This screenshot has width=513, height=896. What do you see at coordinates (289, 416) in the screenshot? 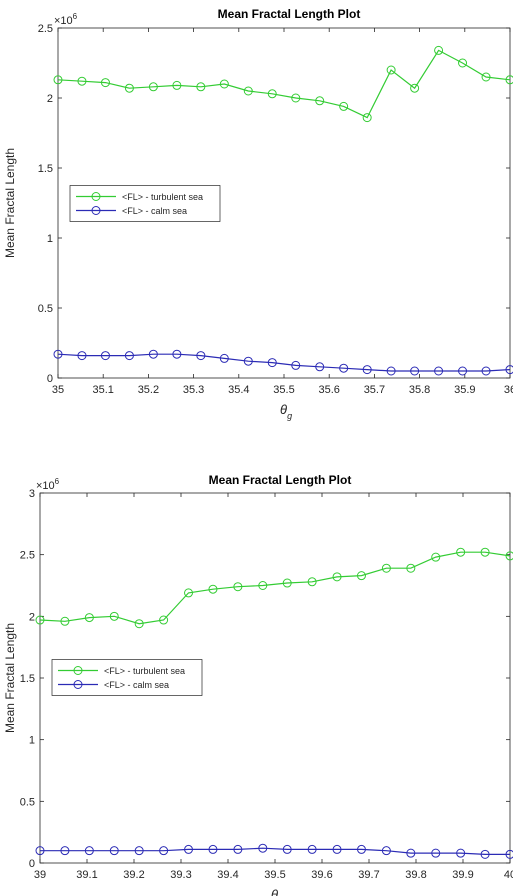
I see `x-axis-label-subscript: g` at bounding box center [289, 416].